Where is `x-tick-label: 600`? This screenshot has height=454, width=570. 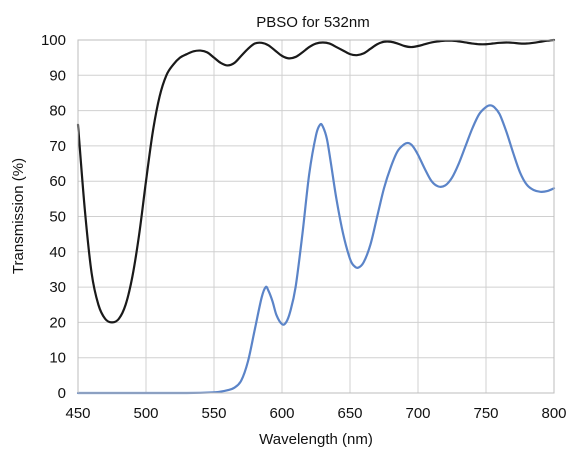
x-tick-label: 600 is located at coordinates (281, 413).